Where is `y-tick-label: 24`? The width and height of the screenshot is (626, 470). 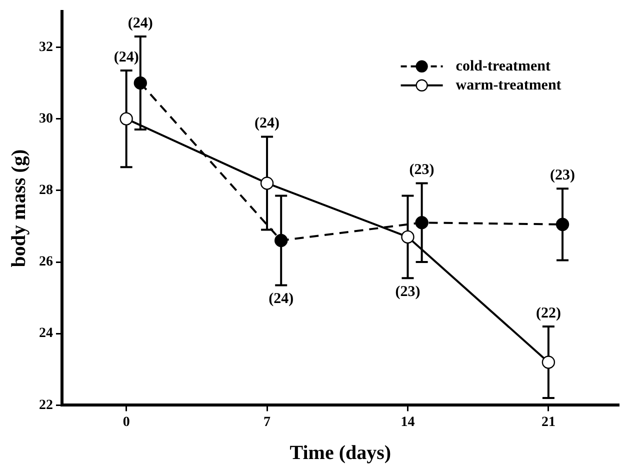 y-tick-label: 24 is located at coordinates (46, 334).